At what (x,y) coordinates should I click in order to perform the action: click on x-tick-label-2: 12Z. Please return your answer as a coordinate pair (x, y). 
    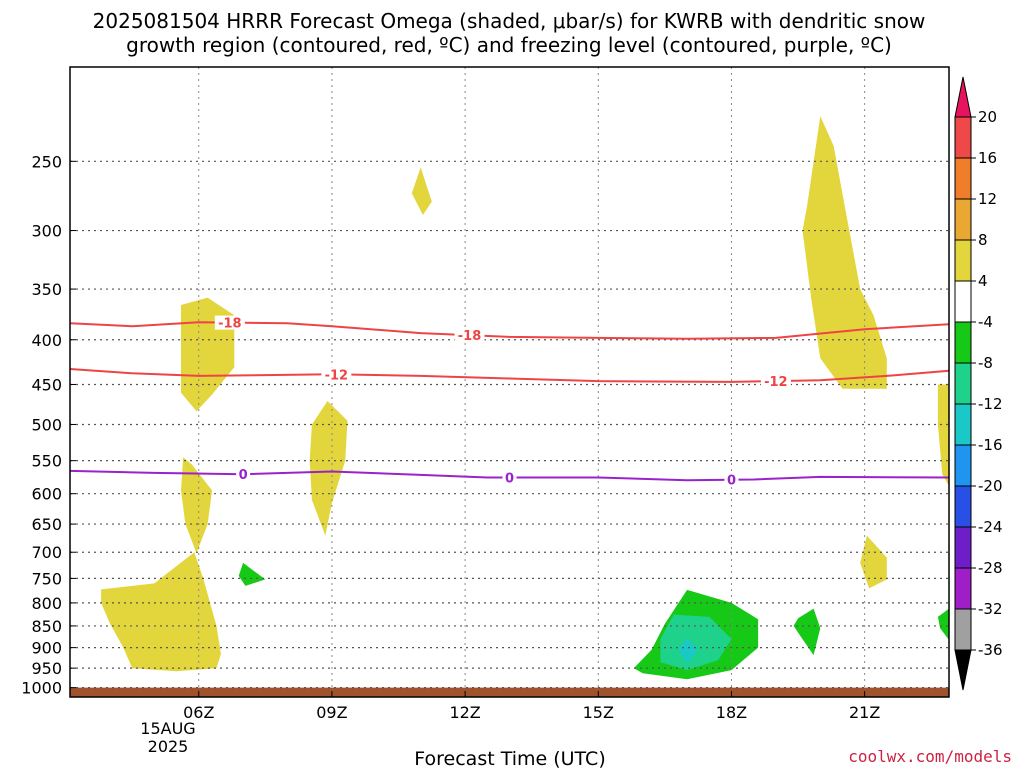
    Looking at the image, I should click on (464, 712).